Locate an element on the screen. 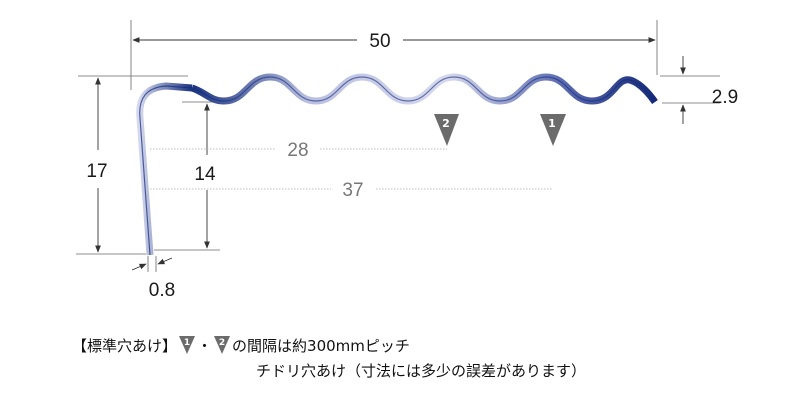 This screenshot has height=400, width=800. dim-hole-2-label: 28 is located at coordinates (297, 150).